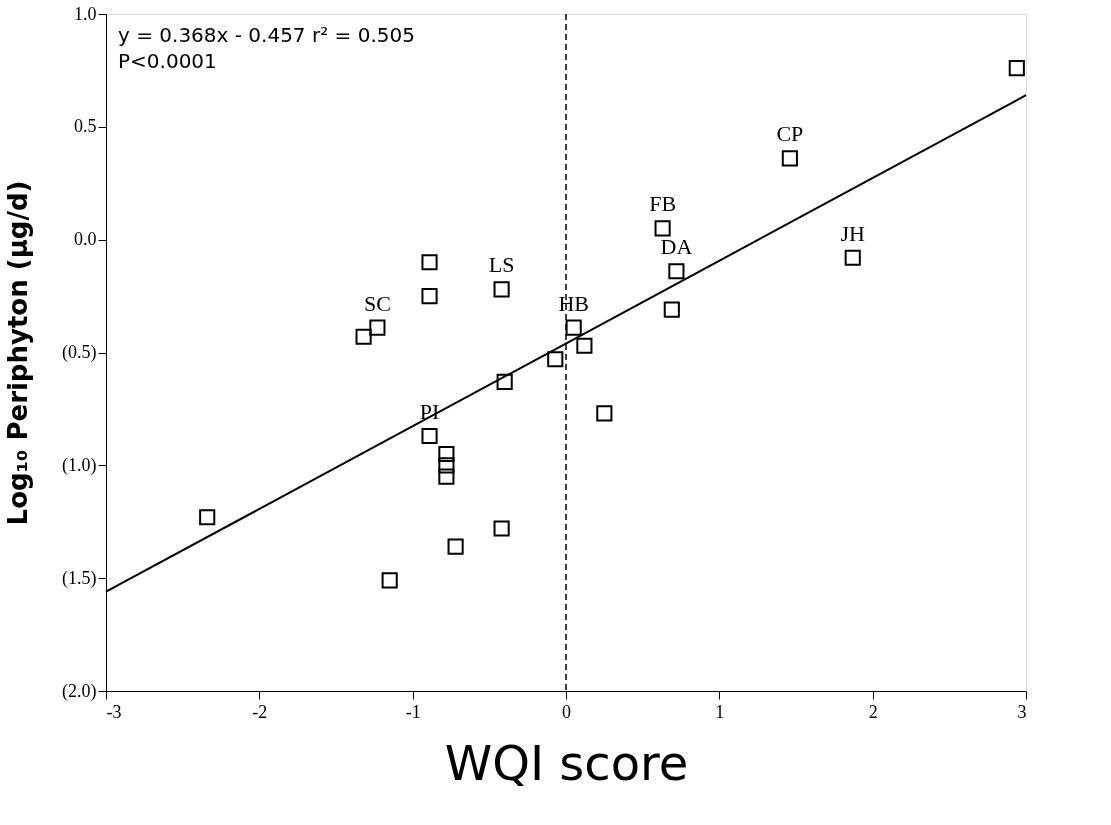 The width and height of the screenshot is (1111, 825). What do you see at coordinates (413, 711) in the screenshot?
I see `x-tick-label: -1` at bounding box center [413, 711].